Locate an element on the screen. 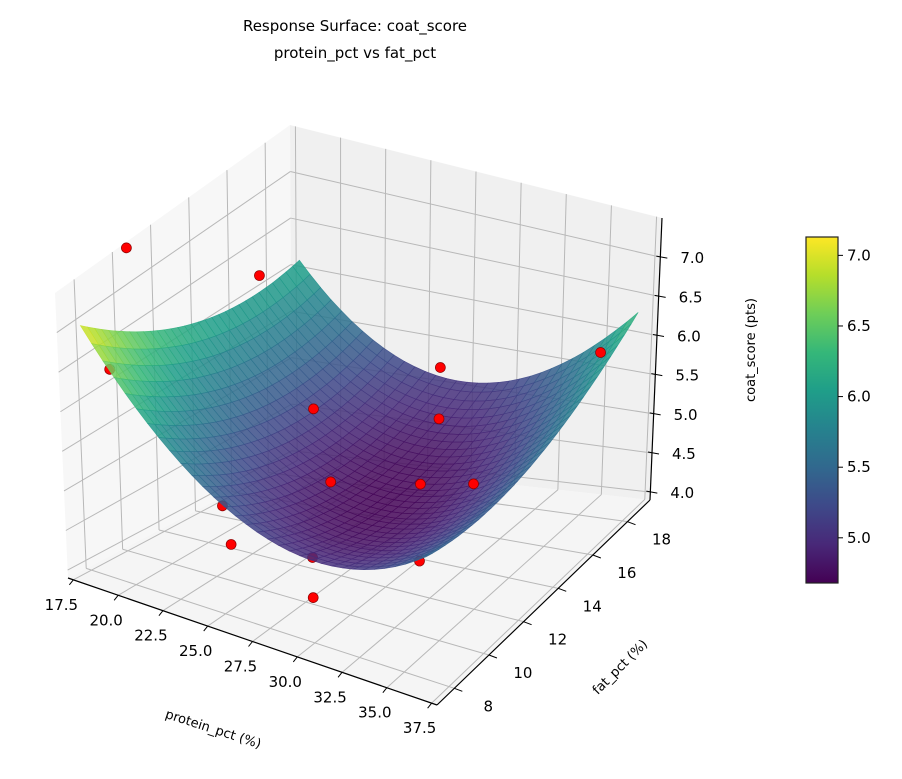 This screenshot has width=902, height=779. colorbar-tick-label: 6.5 is located at coordinates (859, 326).